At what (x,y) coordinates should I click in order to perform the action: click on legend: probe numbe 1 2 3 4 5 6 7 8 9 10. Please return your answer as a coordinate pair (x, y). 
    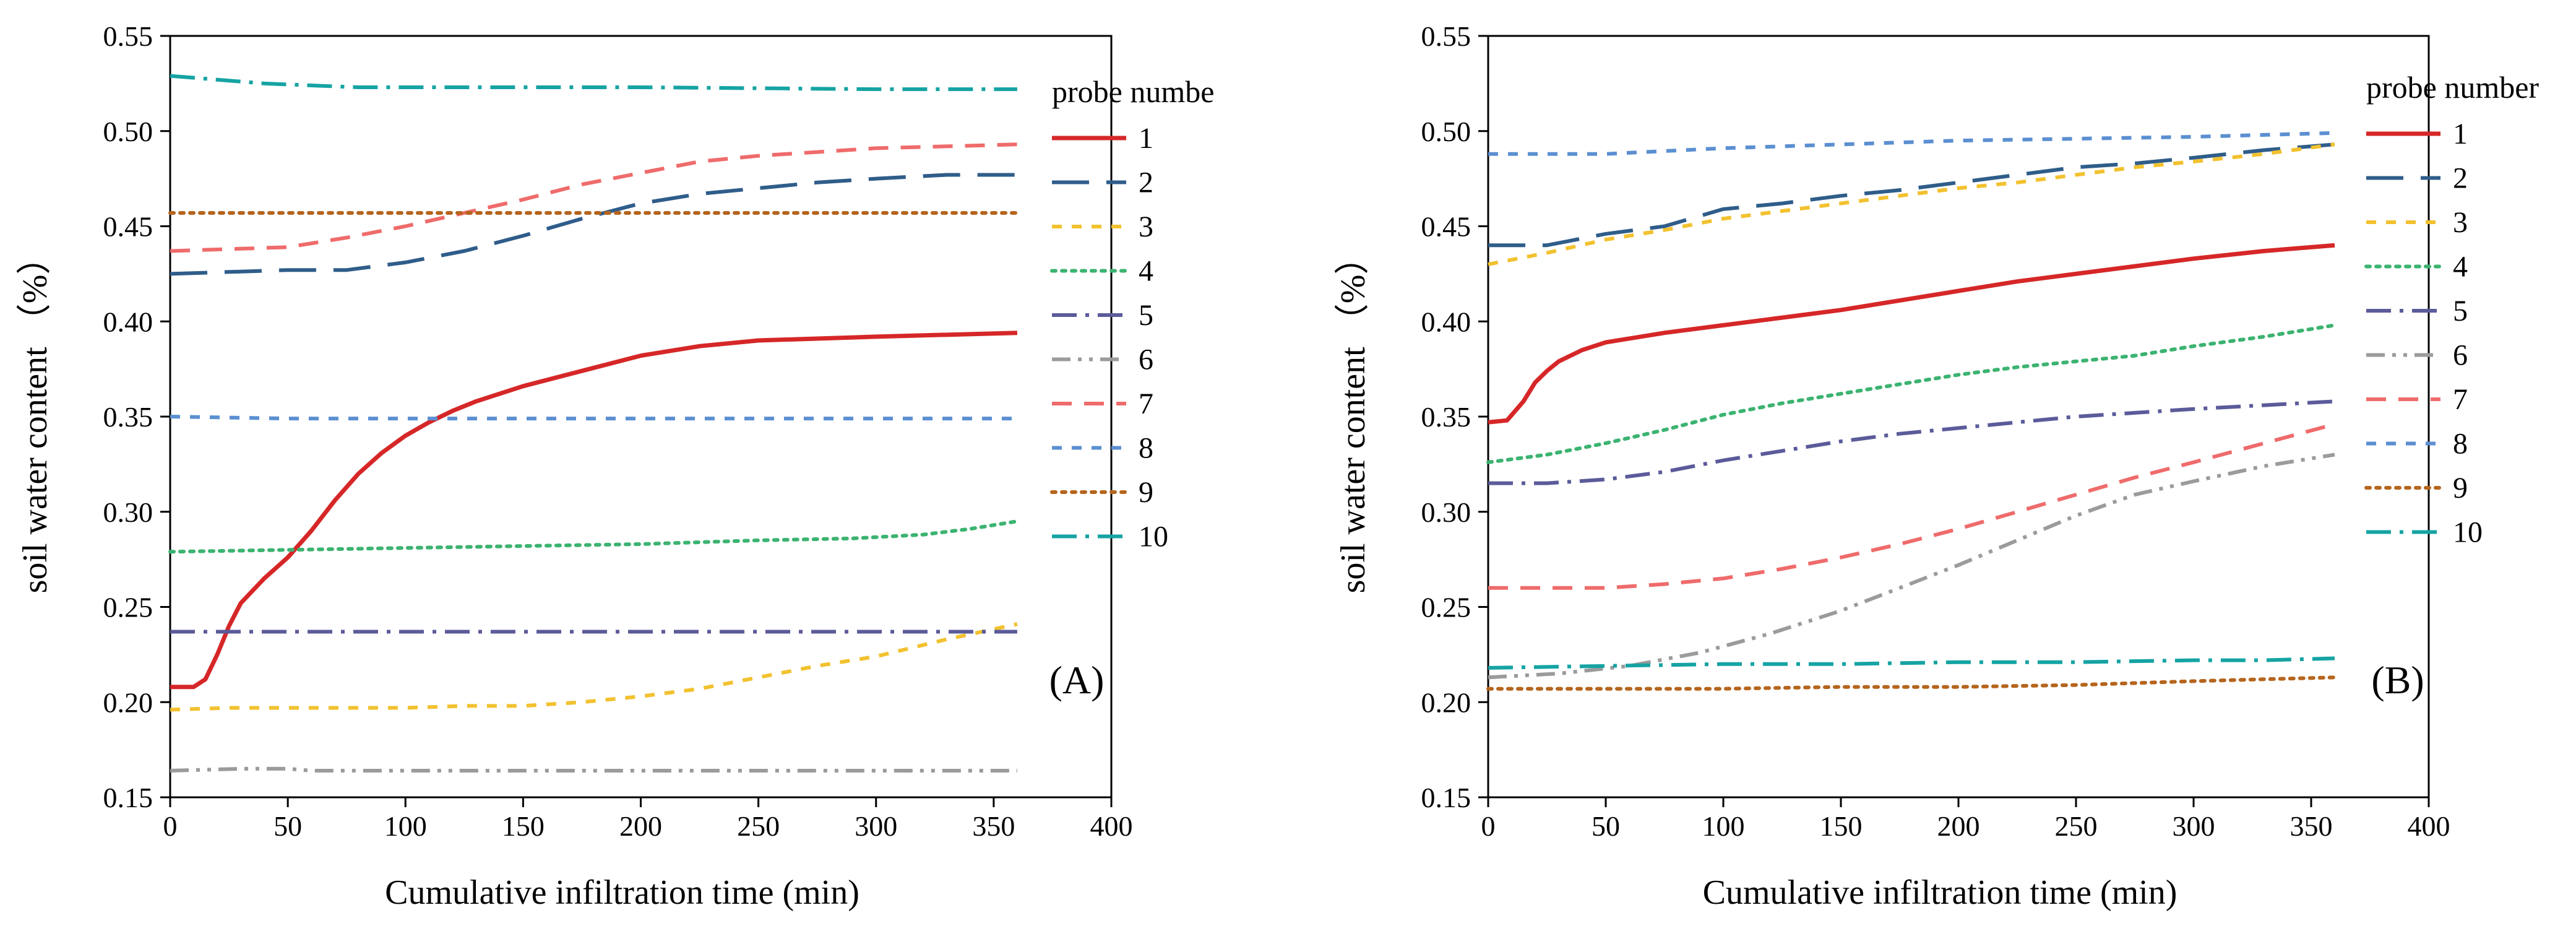
    Looking at the image, I should click on (1132, 313).